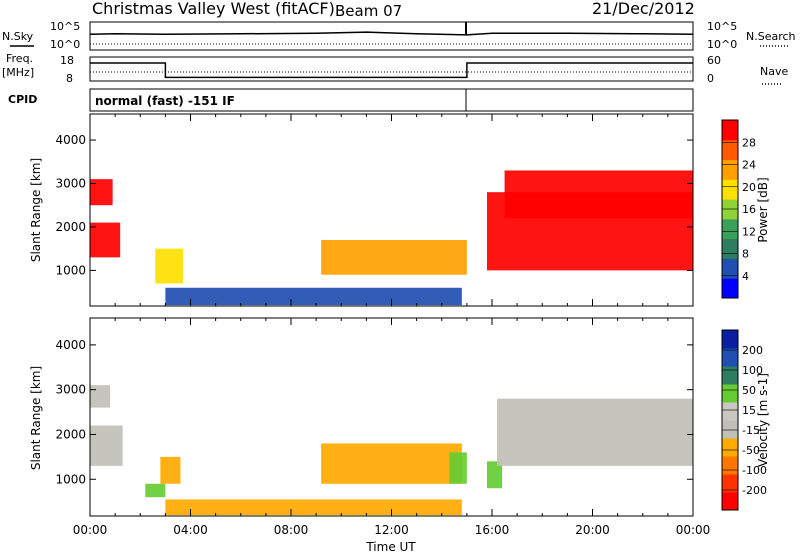 The width and height of the screenshot is (800, 554). Describe the element at coordinates (710, 78) in the screenshot. I see `nave-tick-low: 0` at that location.